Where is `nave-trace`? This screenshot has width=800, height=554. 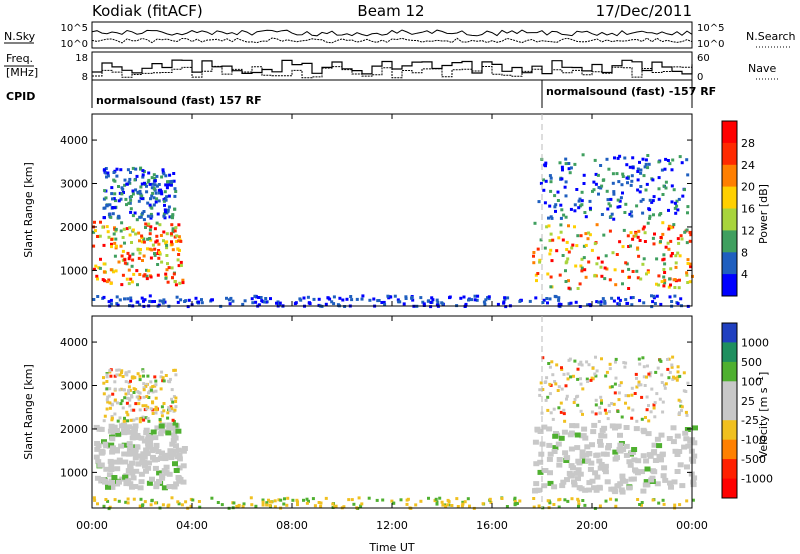
nave-trace is located at coordinates (392, 72).